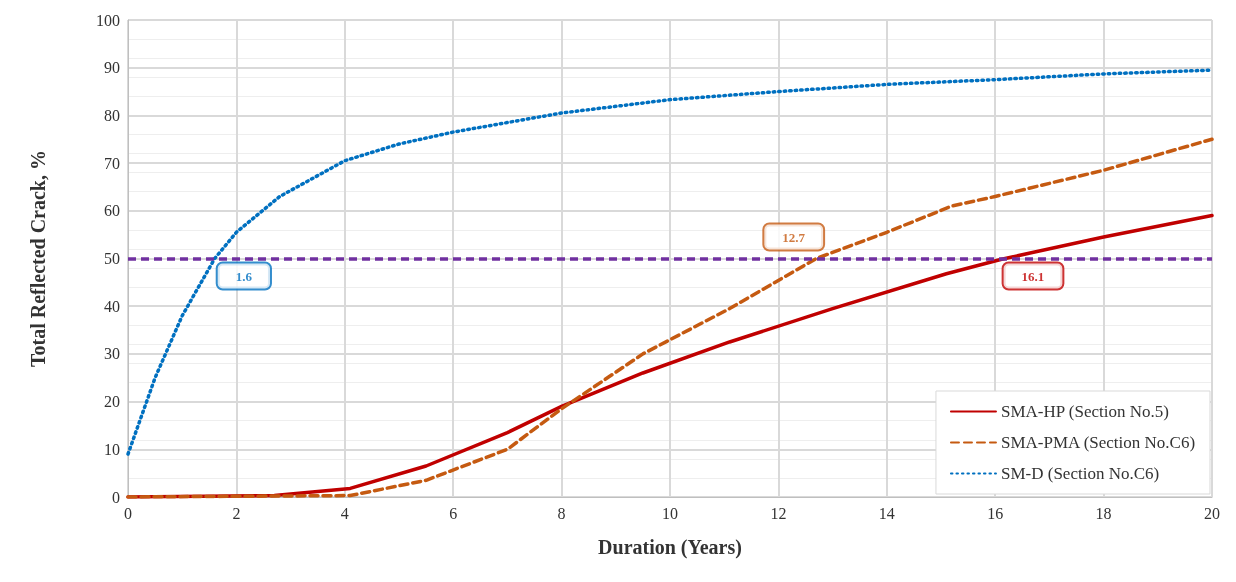 The height and width of the screenshot is (582, 1236). Describe the element at coordinates (886, 513) in the screenshot. I see `x-tick-label: 14` at that location.